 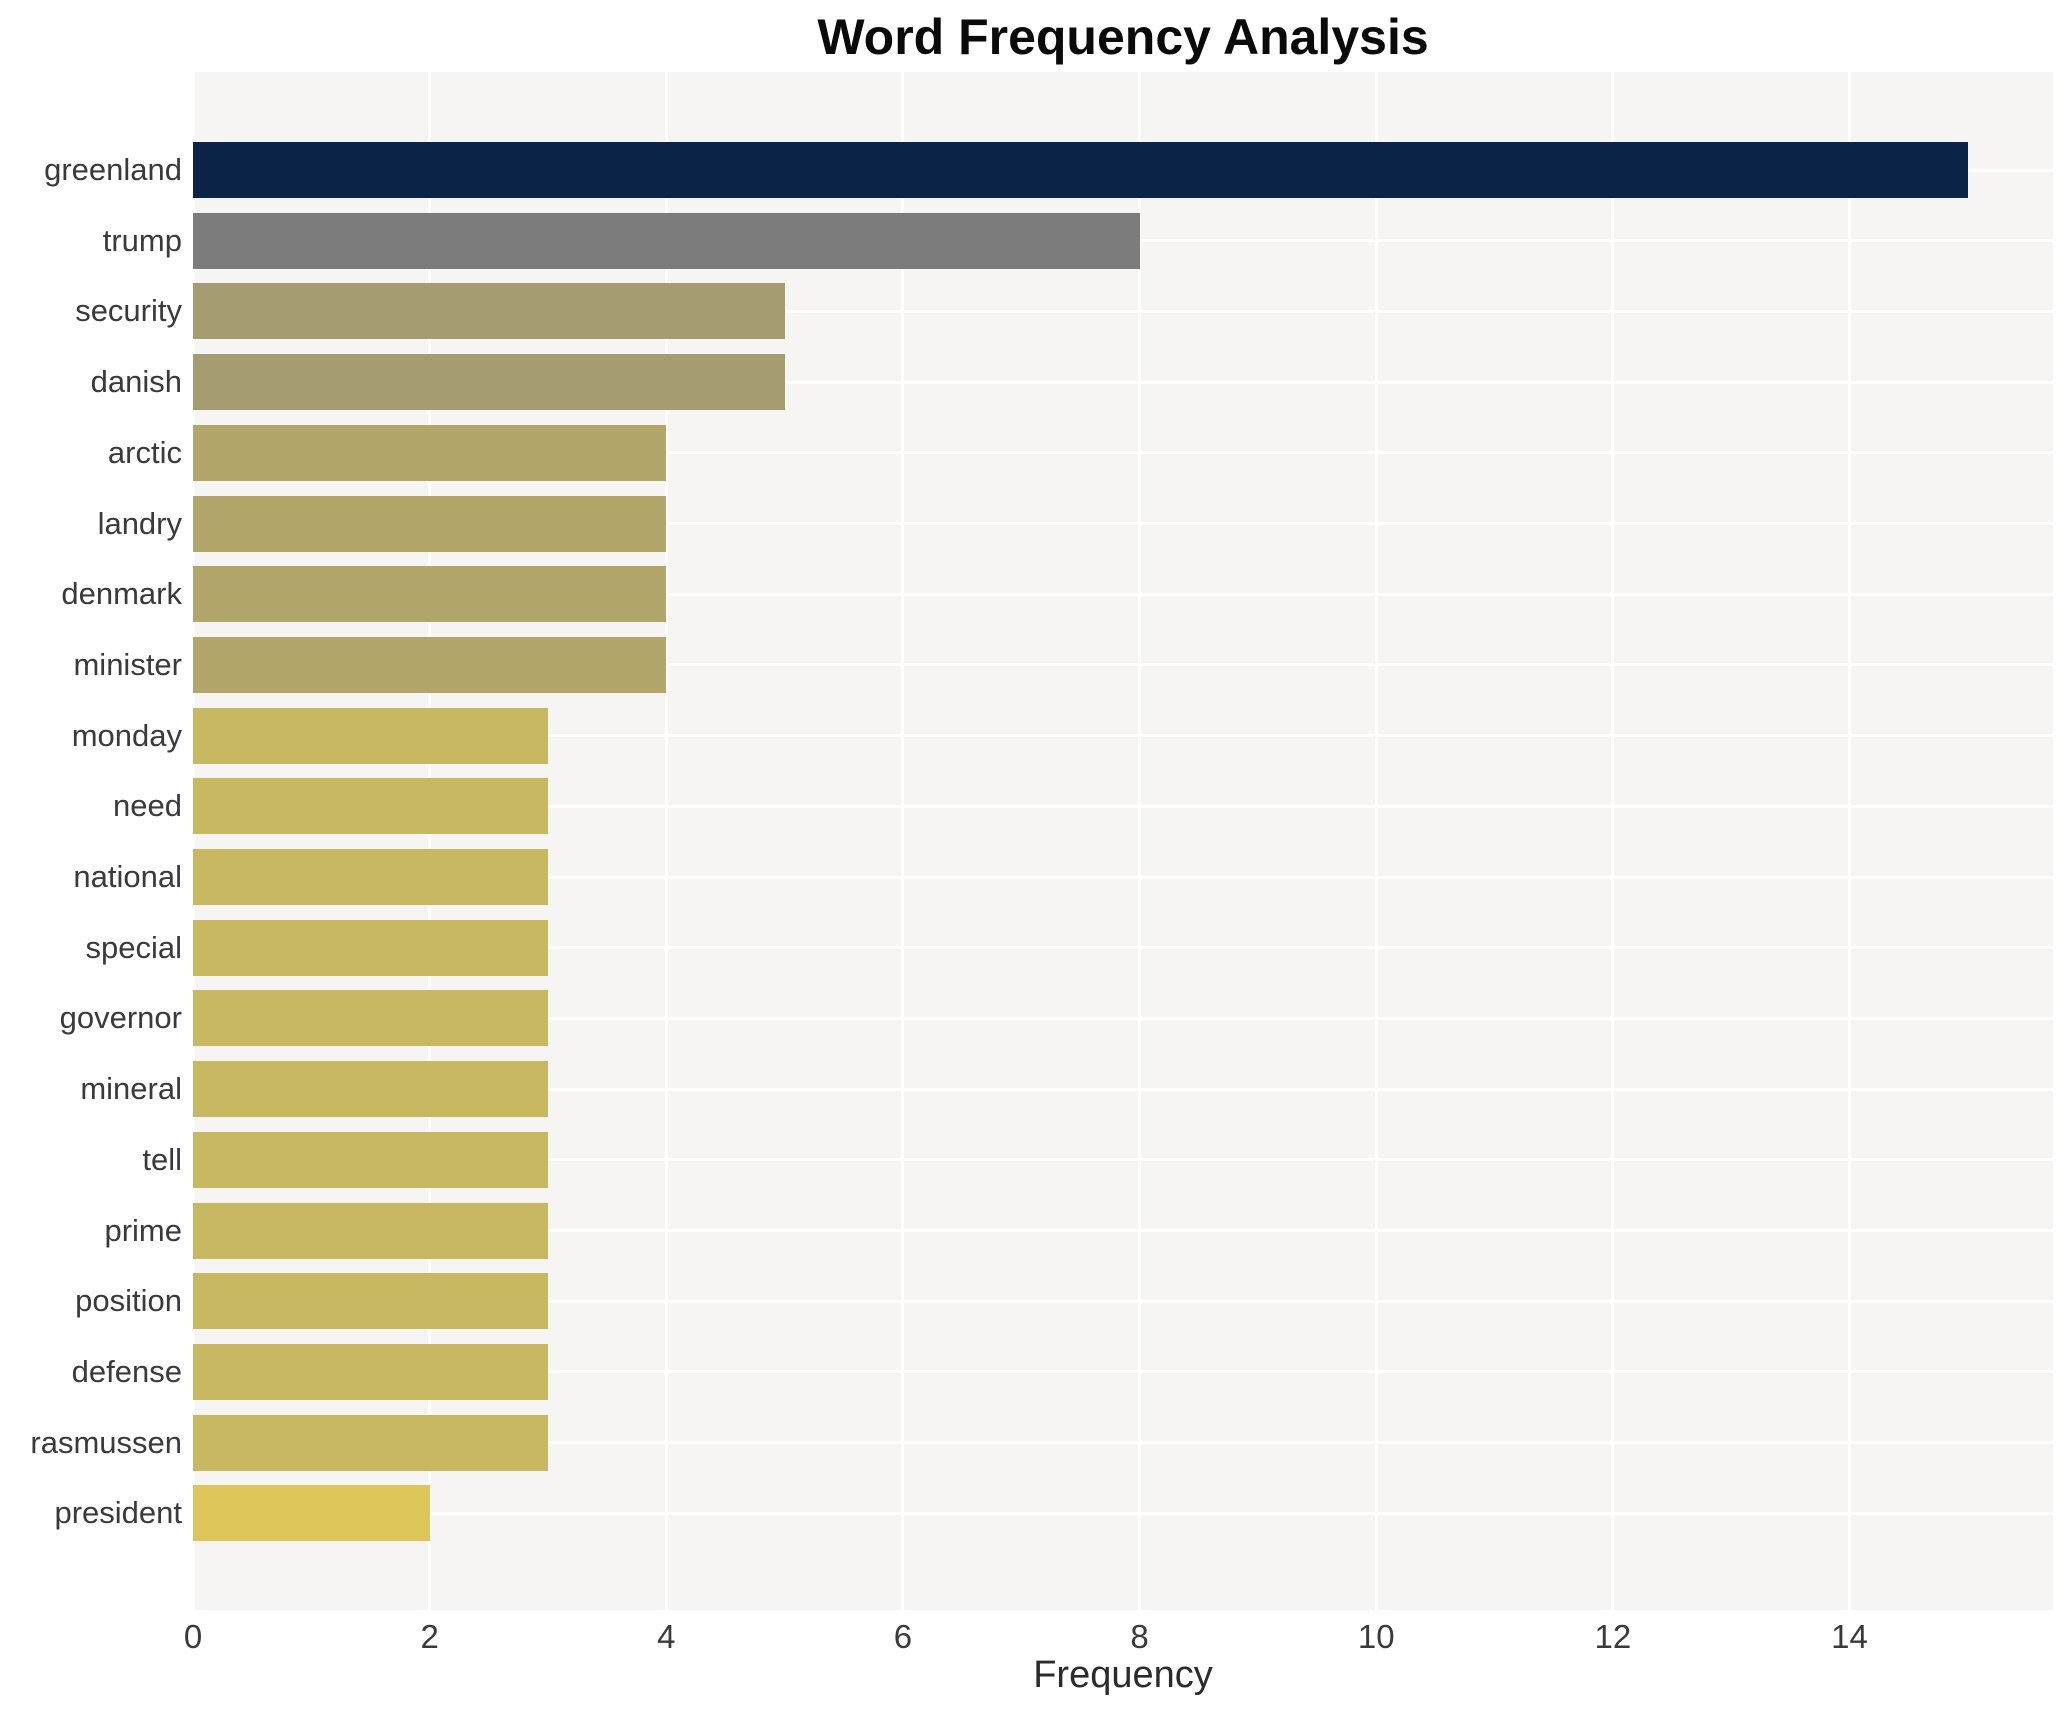 I want to click on x-axis-title: Frequency, so click(x=1123, y=1675).